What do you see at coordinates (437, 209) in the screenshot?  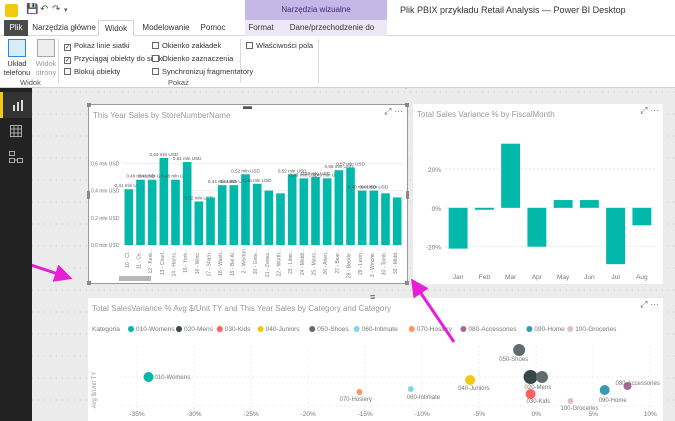 I see `y-tick-label: 0%` at bounding box center [437, 209].